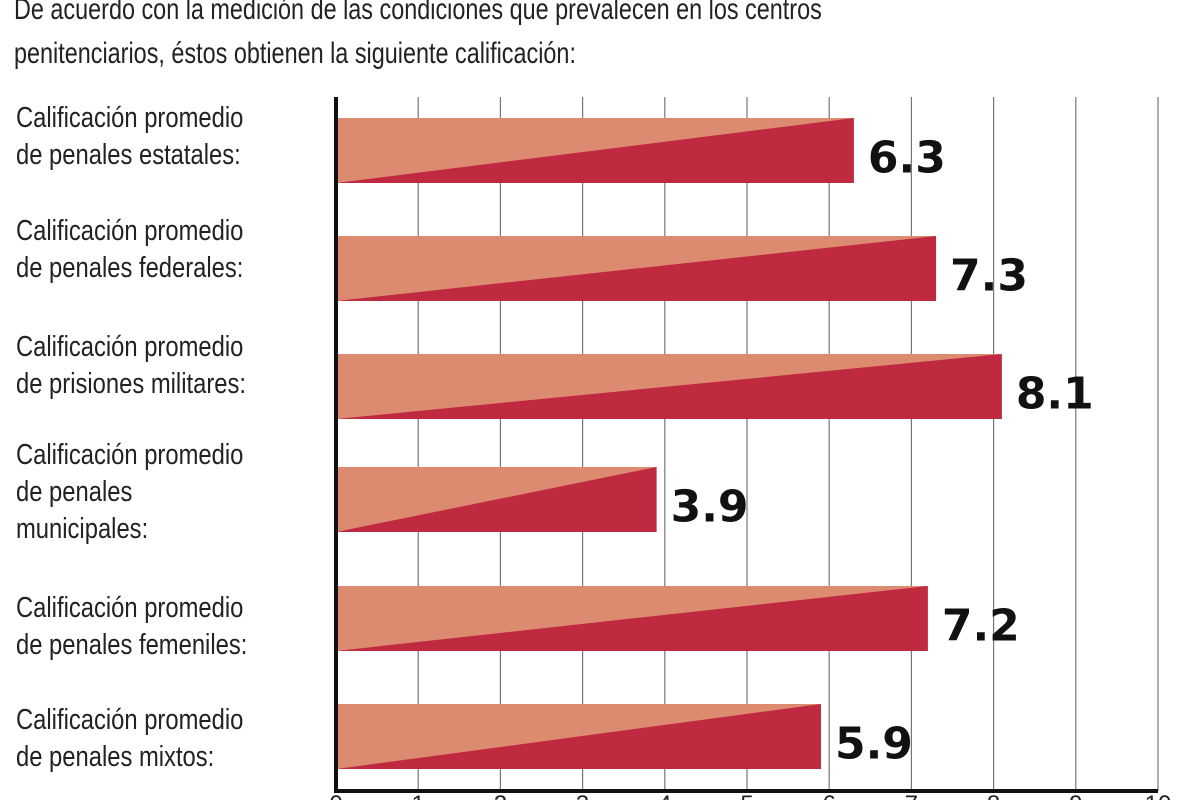 The image size is (1200, 800). Describe the element at coordinates (500, 795) in the screenshot. I see `x-tick-label: 2` at that location.